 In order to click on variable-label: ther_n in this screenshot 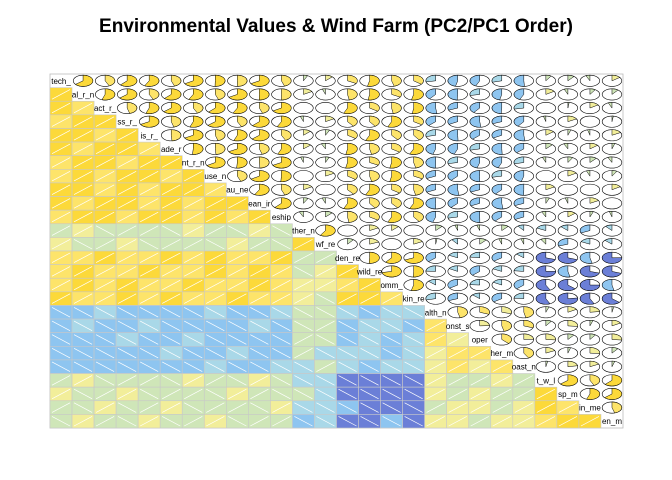, I will do `click(303, 231)`.